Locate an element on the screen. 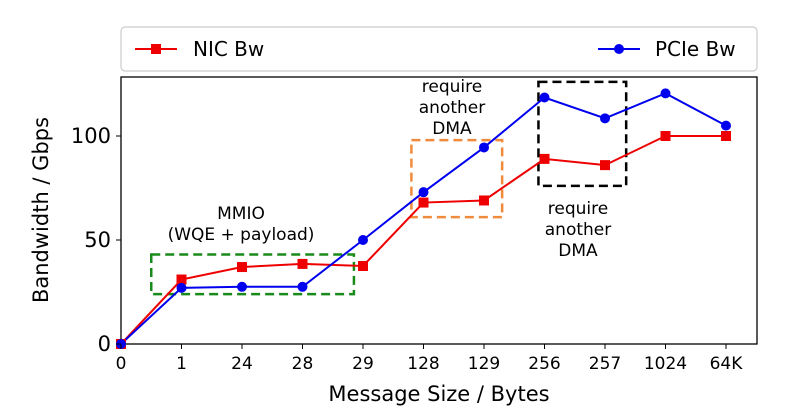 This screenshot has height=415, width=806. x-tick-label: 129 is located at coordinates (484, 364).